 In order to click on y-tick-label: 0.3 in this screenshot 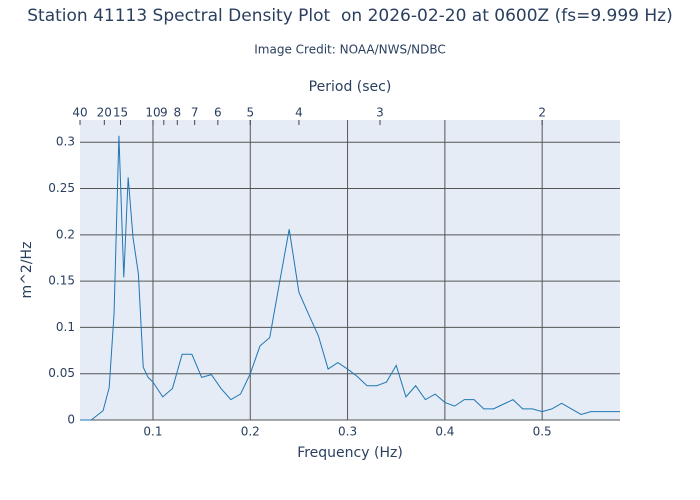, I will do `click(65, 142)`.